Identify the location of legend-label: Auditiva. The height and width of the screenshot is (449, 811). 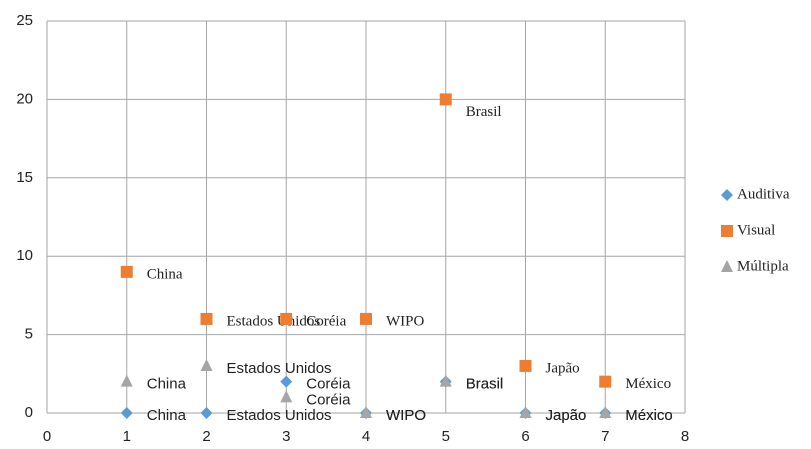
(763, 194).